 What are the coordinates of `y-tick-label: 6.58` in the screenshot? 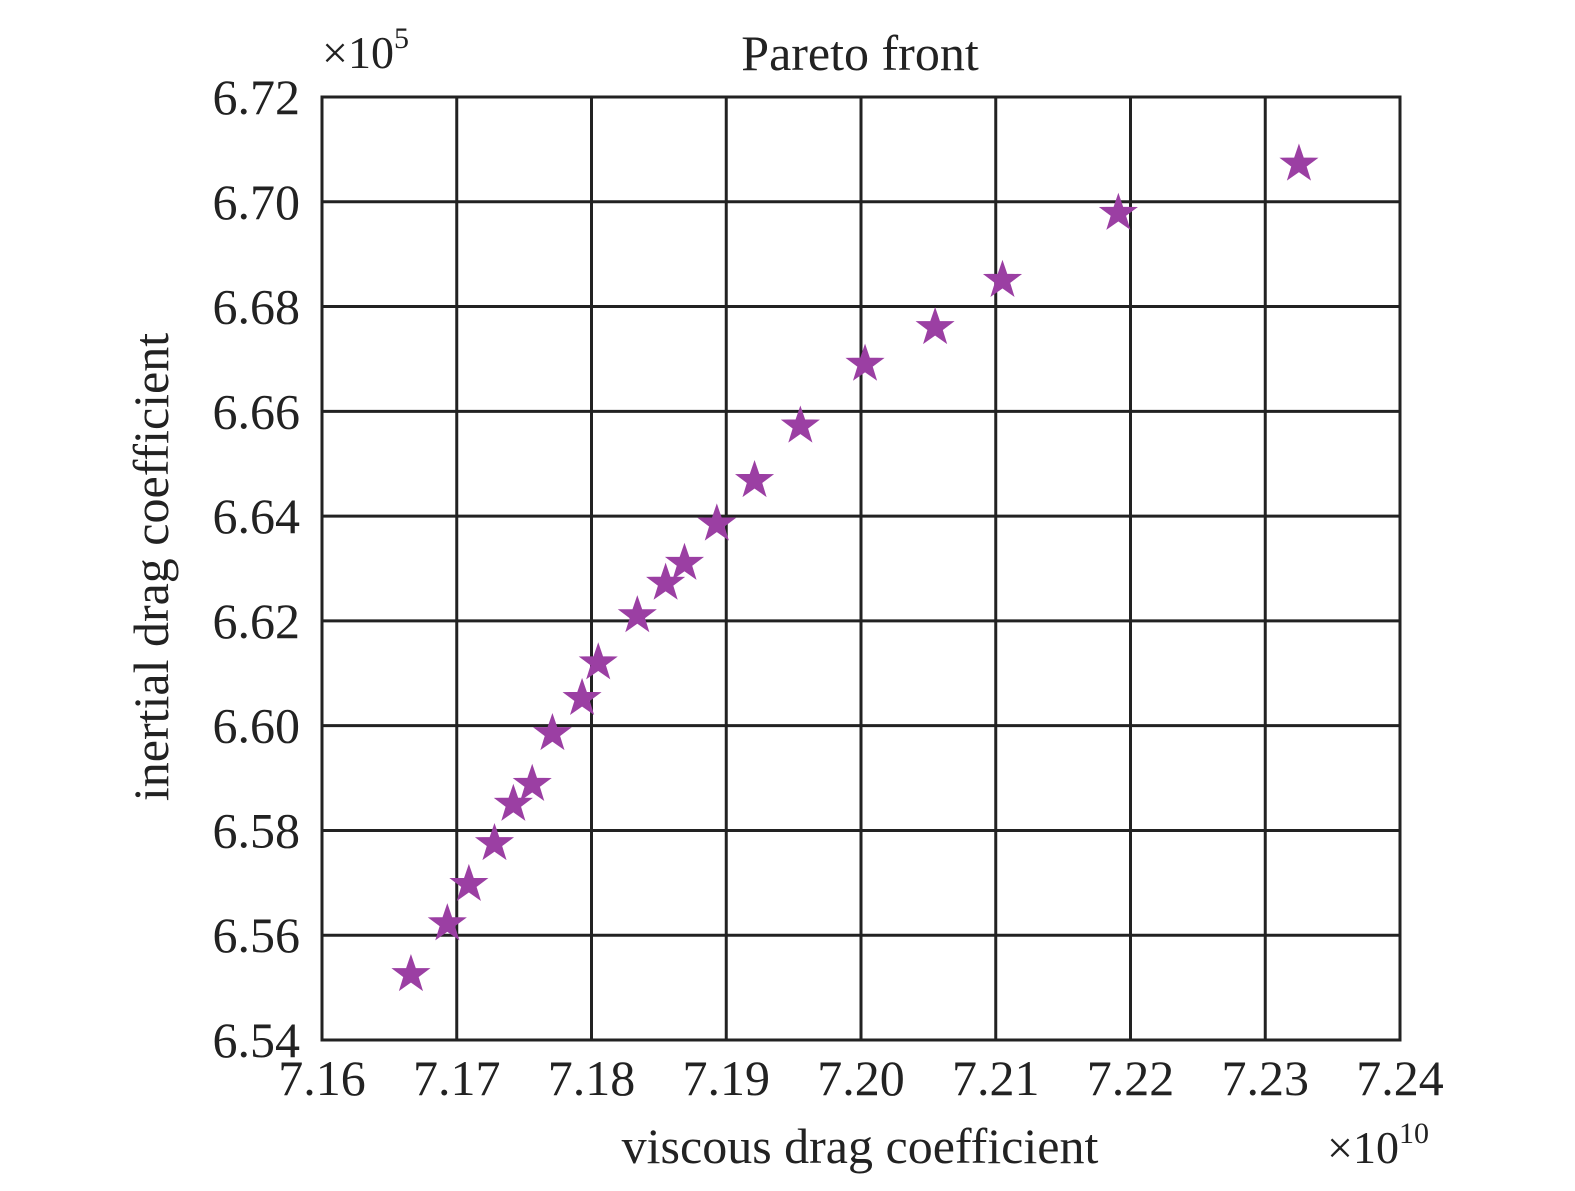 It's located at (257, 830).